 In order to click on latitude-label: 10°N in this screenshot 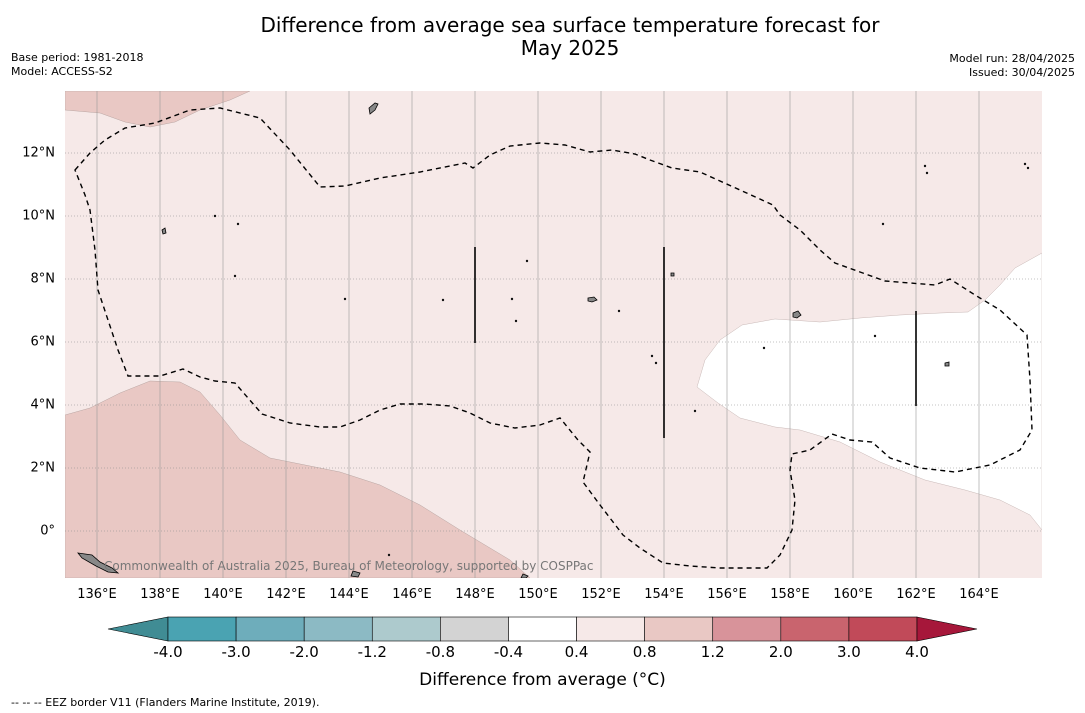, I will do `click(38, 216)`.